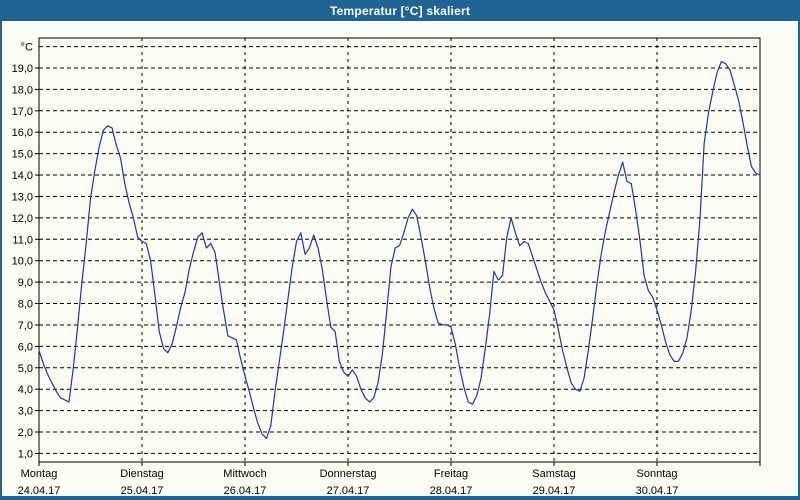 This screenshot has width=800, height=500. What do you see at coordinates (22, 90) in the screenshot?
I see `y-tick-label: 18,0` at bounding box center [22, 90].